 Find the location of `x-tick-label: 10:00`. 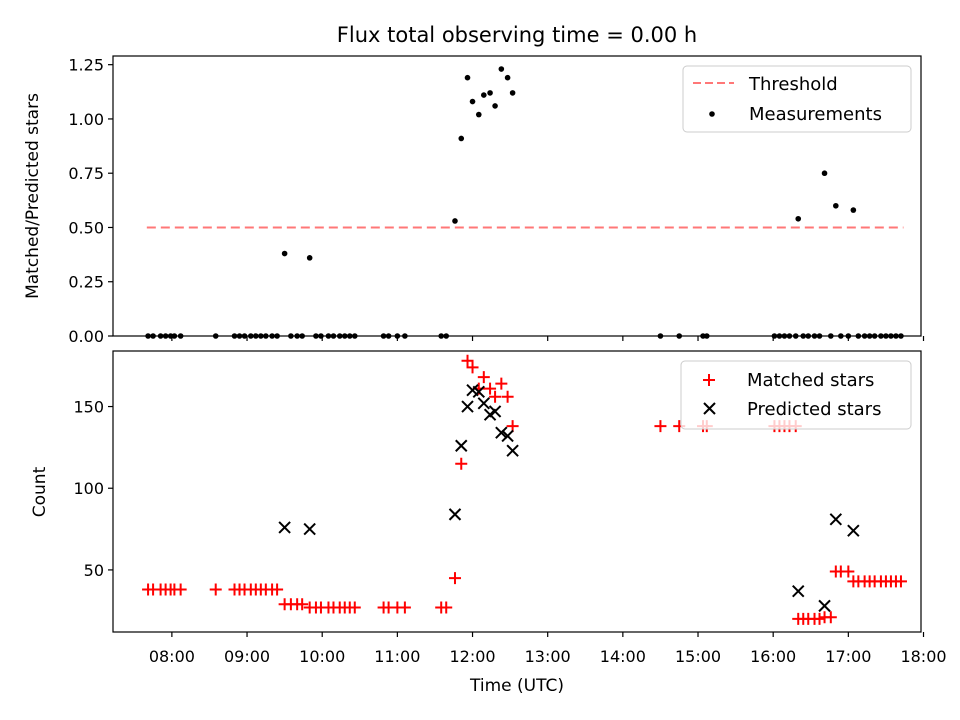

x-tick-label: 10:00 is located at coordinates (322, 656).